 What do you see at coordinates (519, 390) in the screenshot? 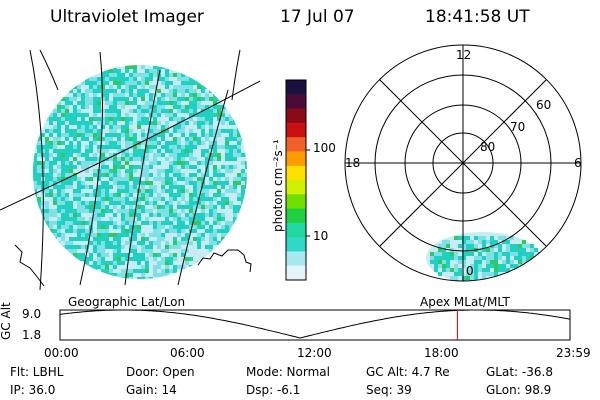
I see `status-glon: GLon: 98.9` at bounding box center [519, 390].